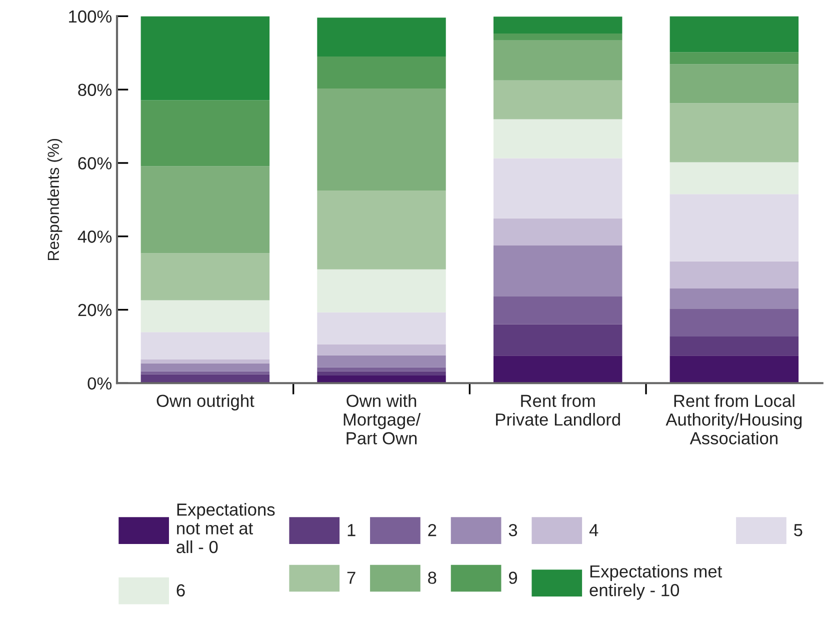  I want to click on legend-label: 1, so click(352, 530).